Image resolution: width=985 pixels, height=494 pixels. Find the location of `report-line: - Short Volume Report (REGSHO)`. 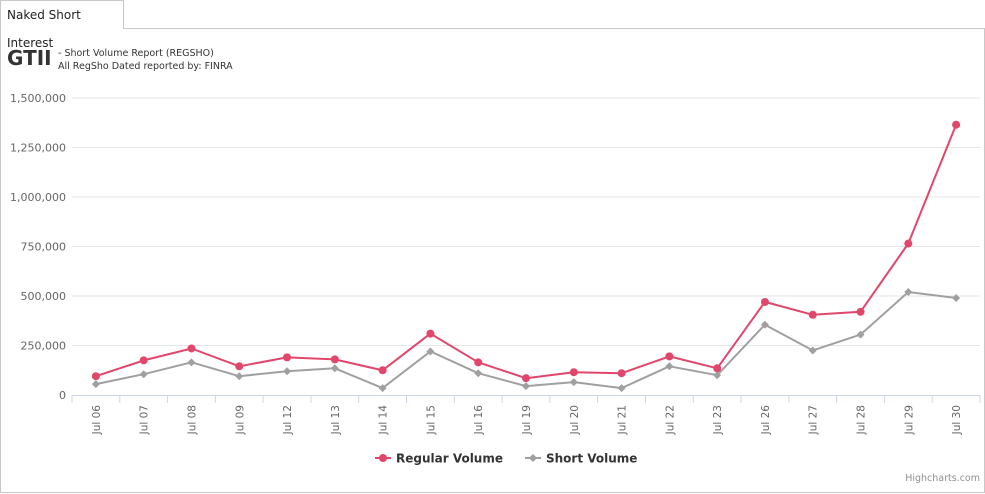

report-line: - Short Volume Report (REGSHO) is located at coordinates (136, 53).